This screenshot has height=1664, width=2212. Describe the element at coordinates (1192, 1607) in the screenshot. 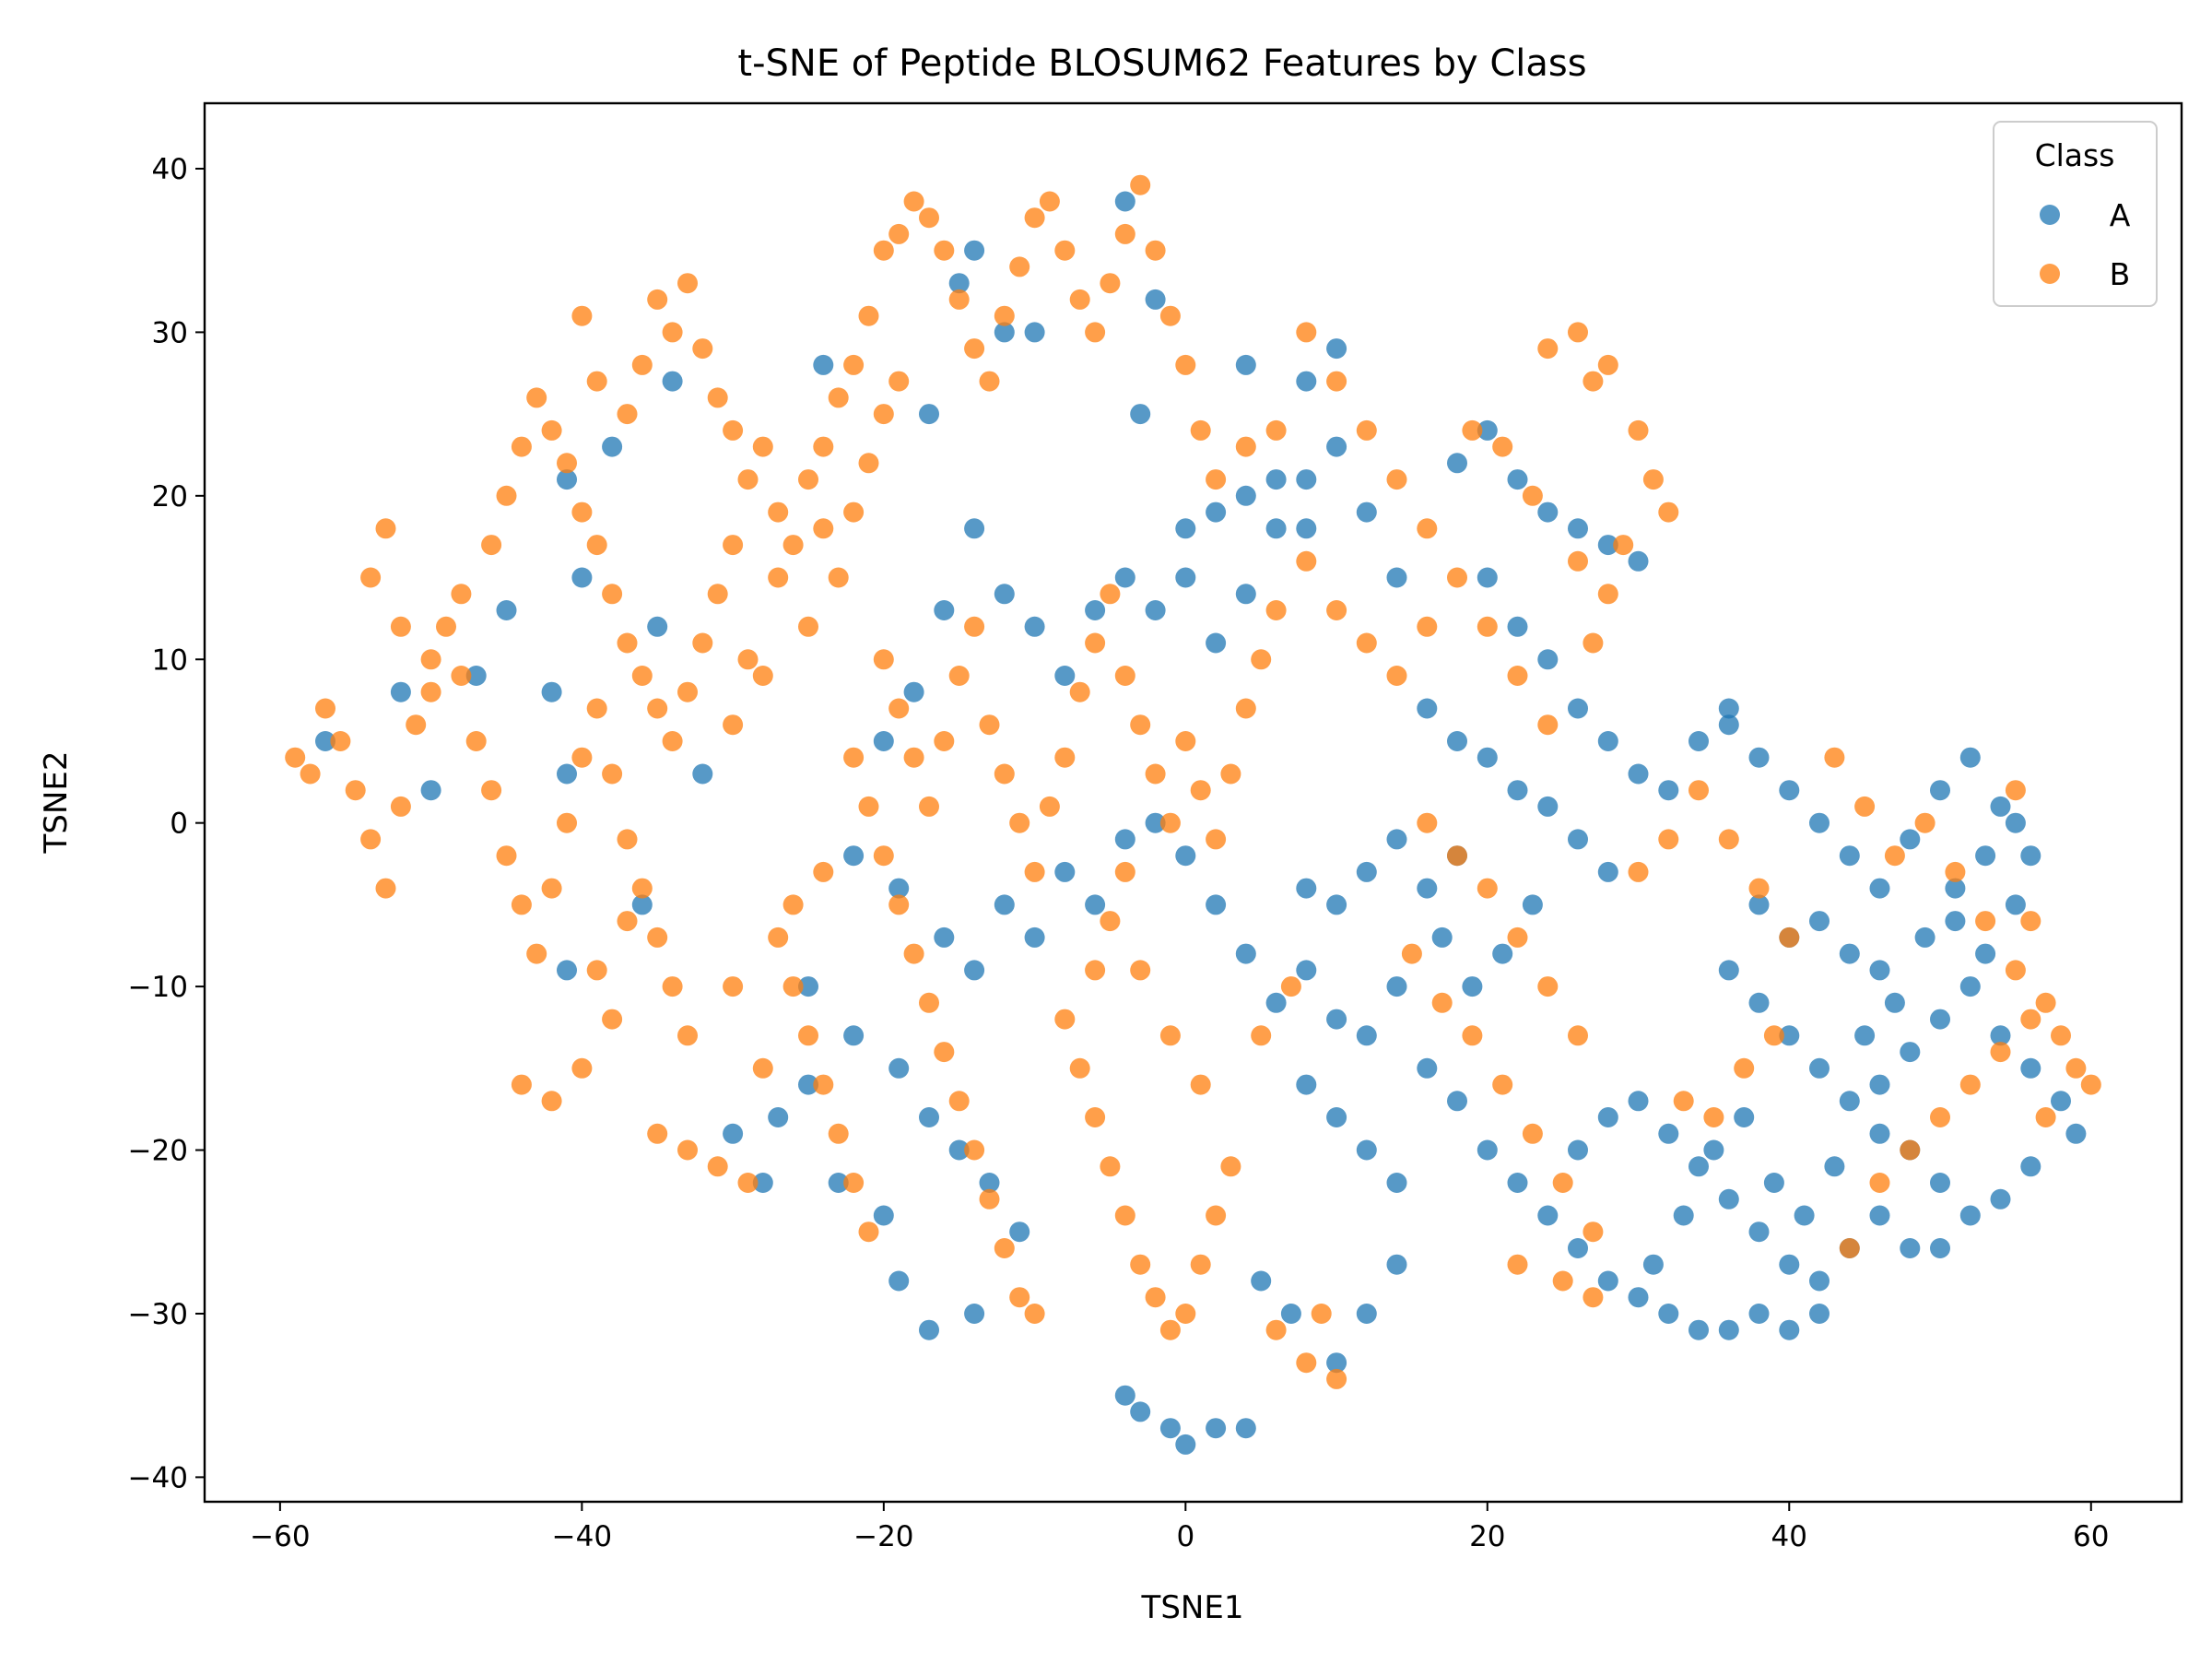

I see `x-axis-label: TSNE1` at that location.